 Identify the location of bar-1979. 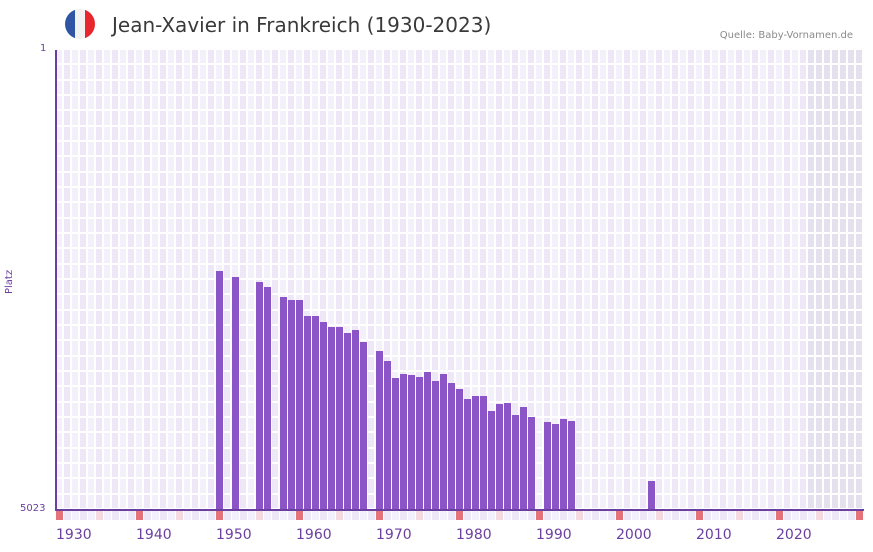
(451, 446).